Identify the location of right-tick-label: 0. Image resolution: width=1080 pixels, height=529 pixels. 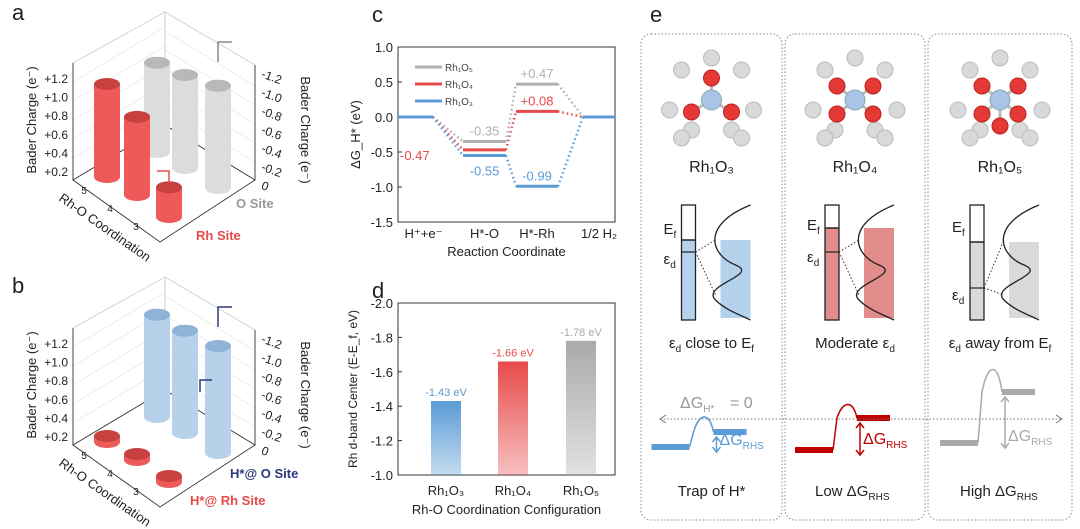
(265, 186).